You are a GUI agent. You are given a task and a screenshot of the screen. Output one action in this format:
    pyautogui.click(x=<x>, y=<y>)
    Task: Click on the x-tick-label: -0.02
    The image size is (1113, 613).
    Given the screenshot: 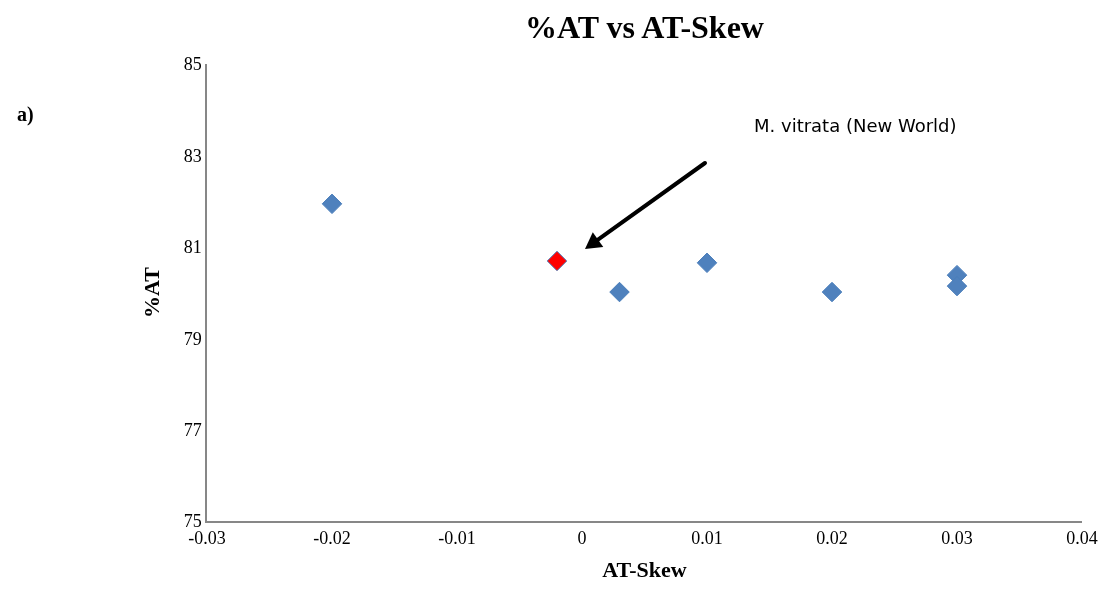 What is the action you would take?
    pyautogui.click(x=332, y=538)
    